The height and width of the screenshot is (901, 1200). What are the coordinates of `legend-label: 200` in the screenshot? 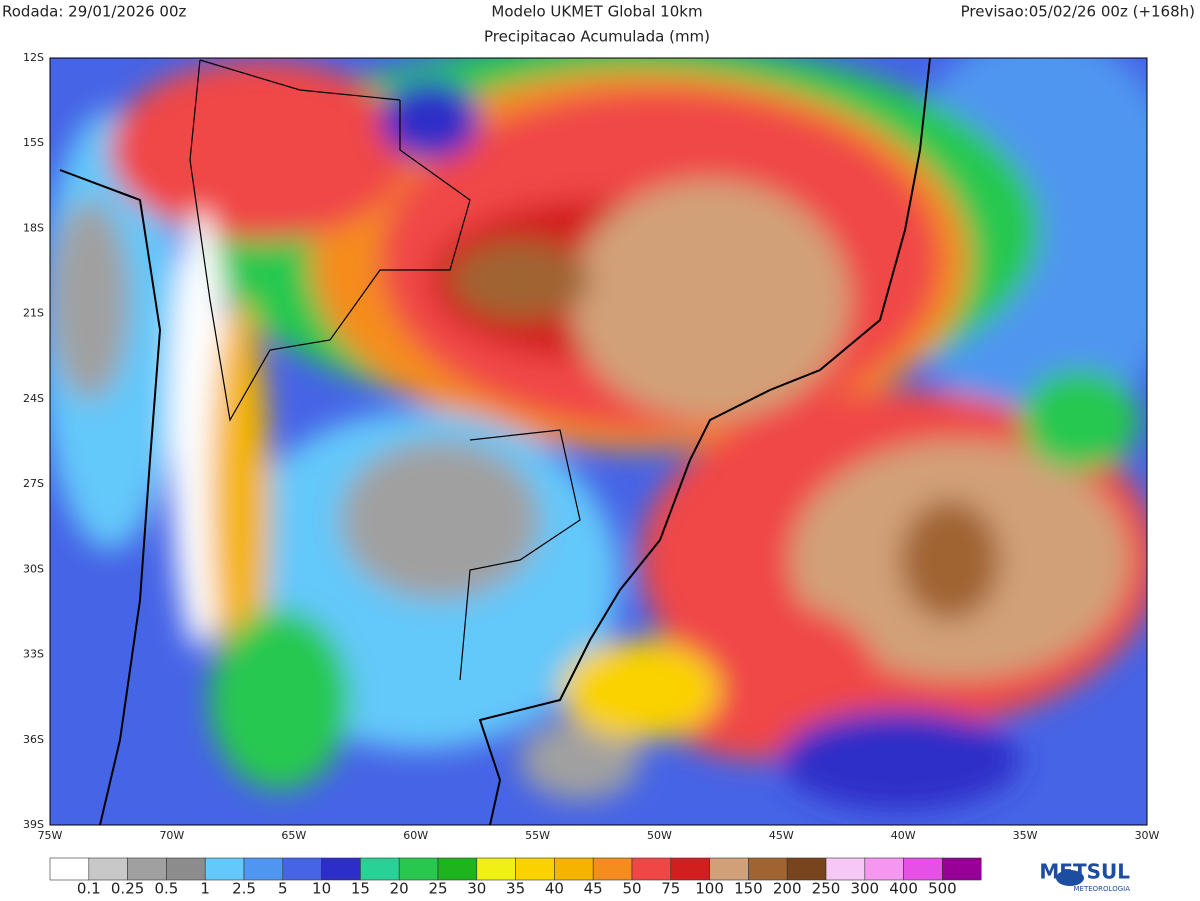 It's located at (787, 889).